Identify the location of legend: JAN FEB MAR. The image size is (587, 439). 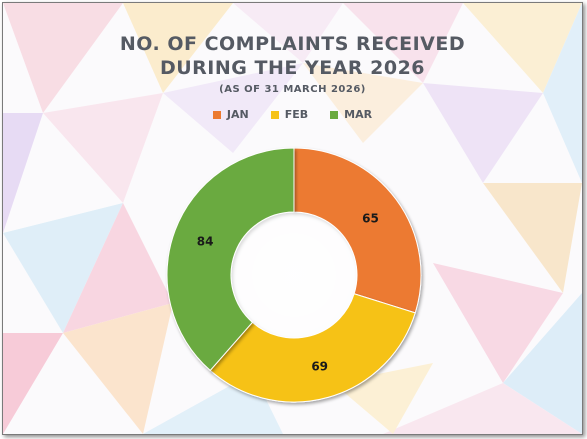
(292, 114).